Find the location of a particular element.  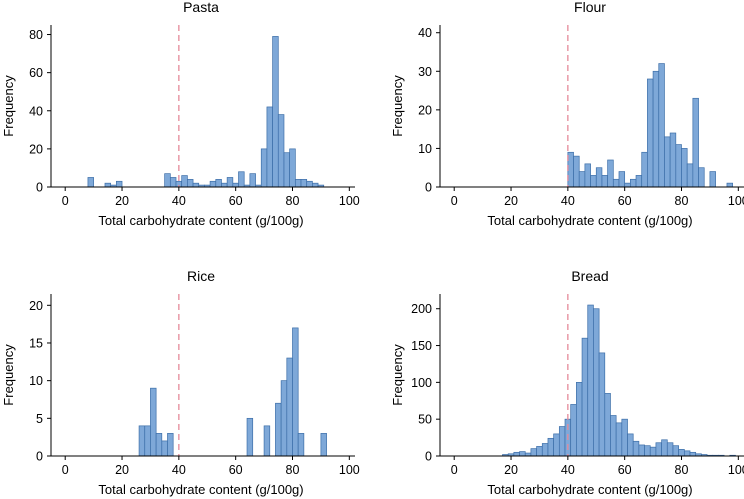

y-tick-label: 100 is located at coordinates (421, 383).